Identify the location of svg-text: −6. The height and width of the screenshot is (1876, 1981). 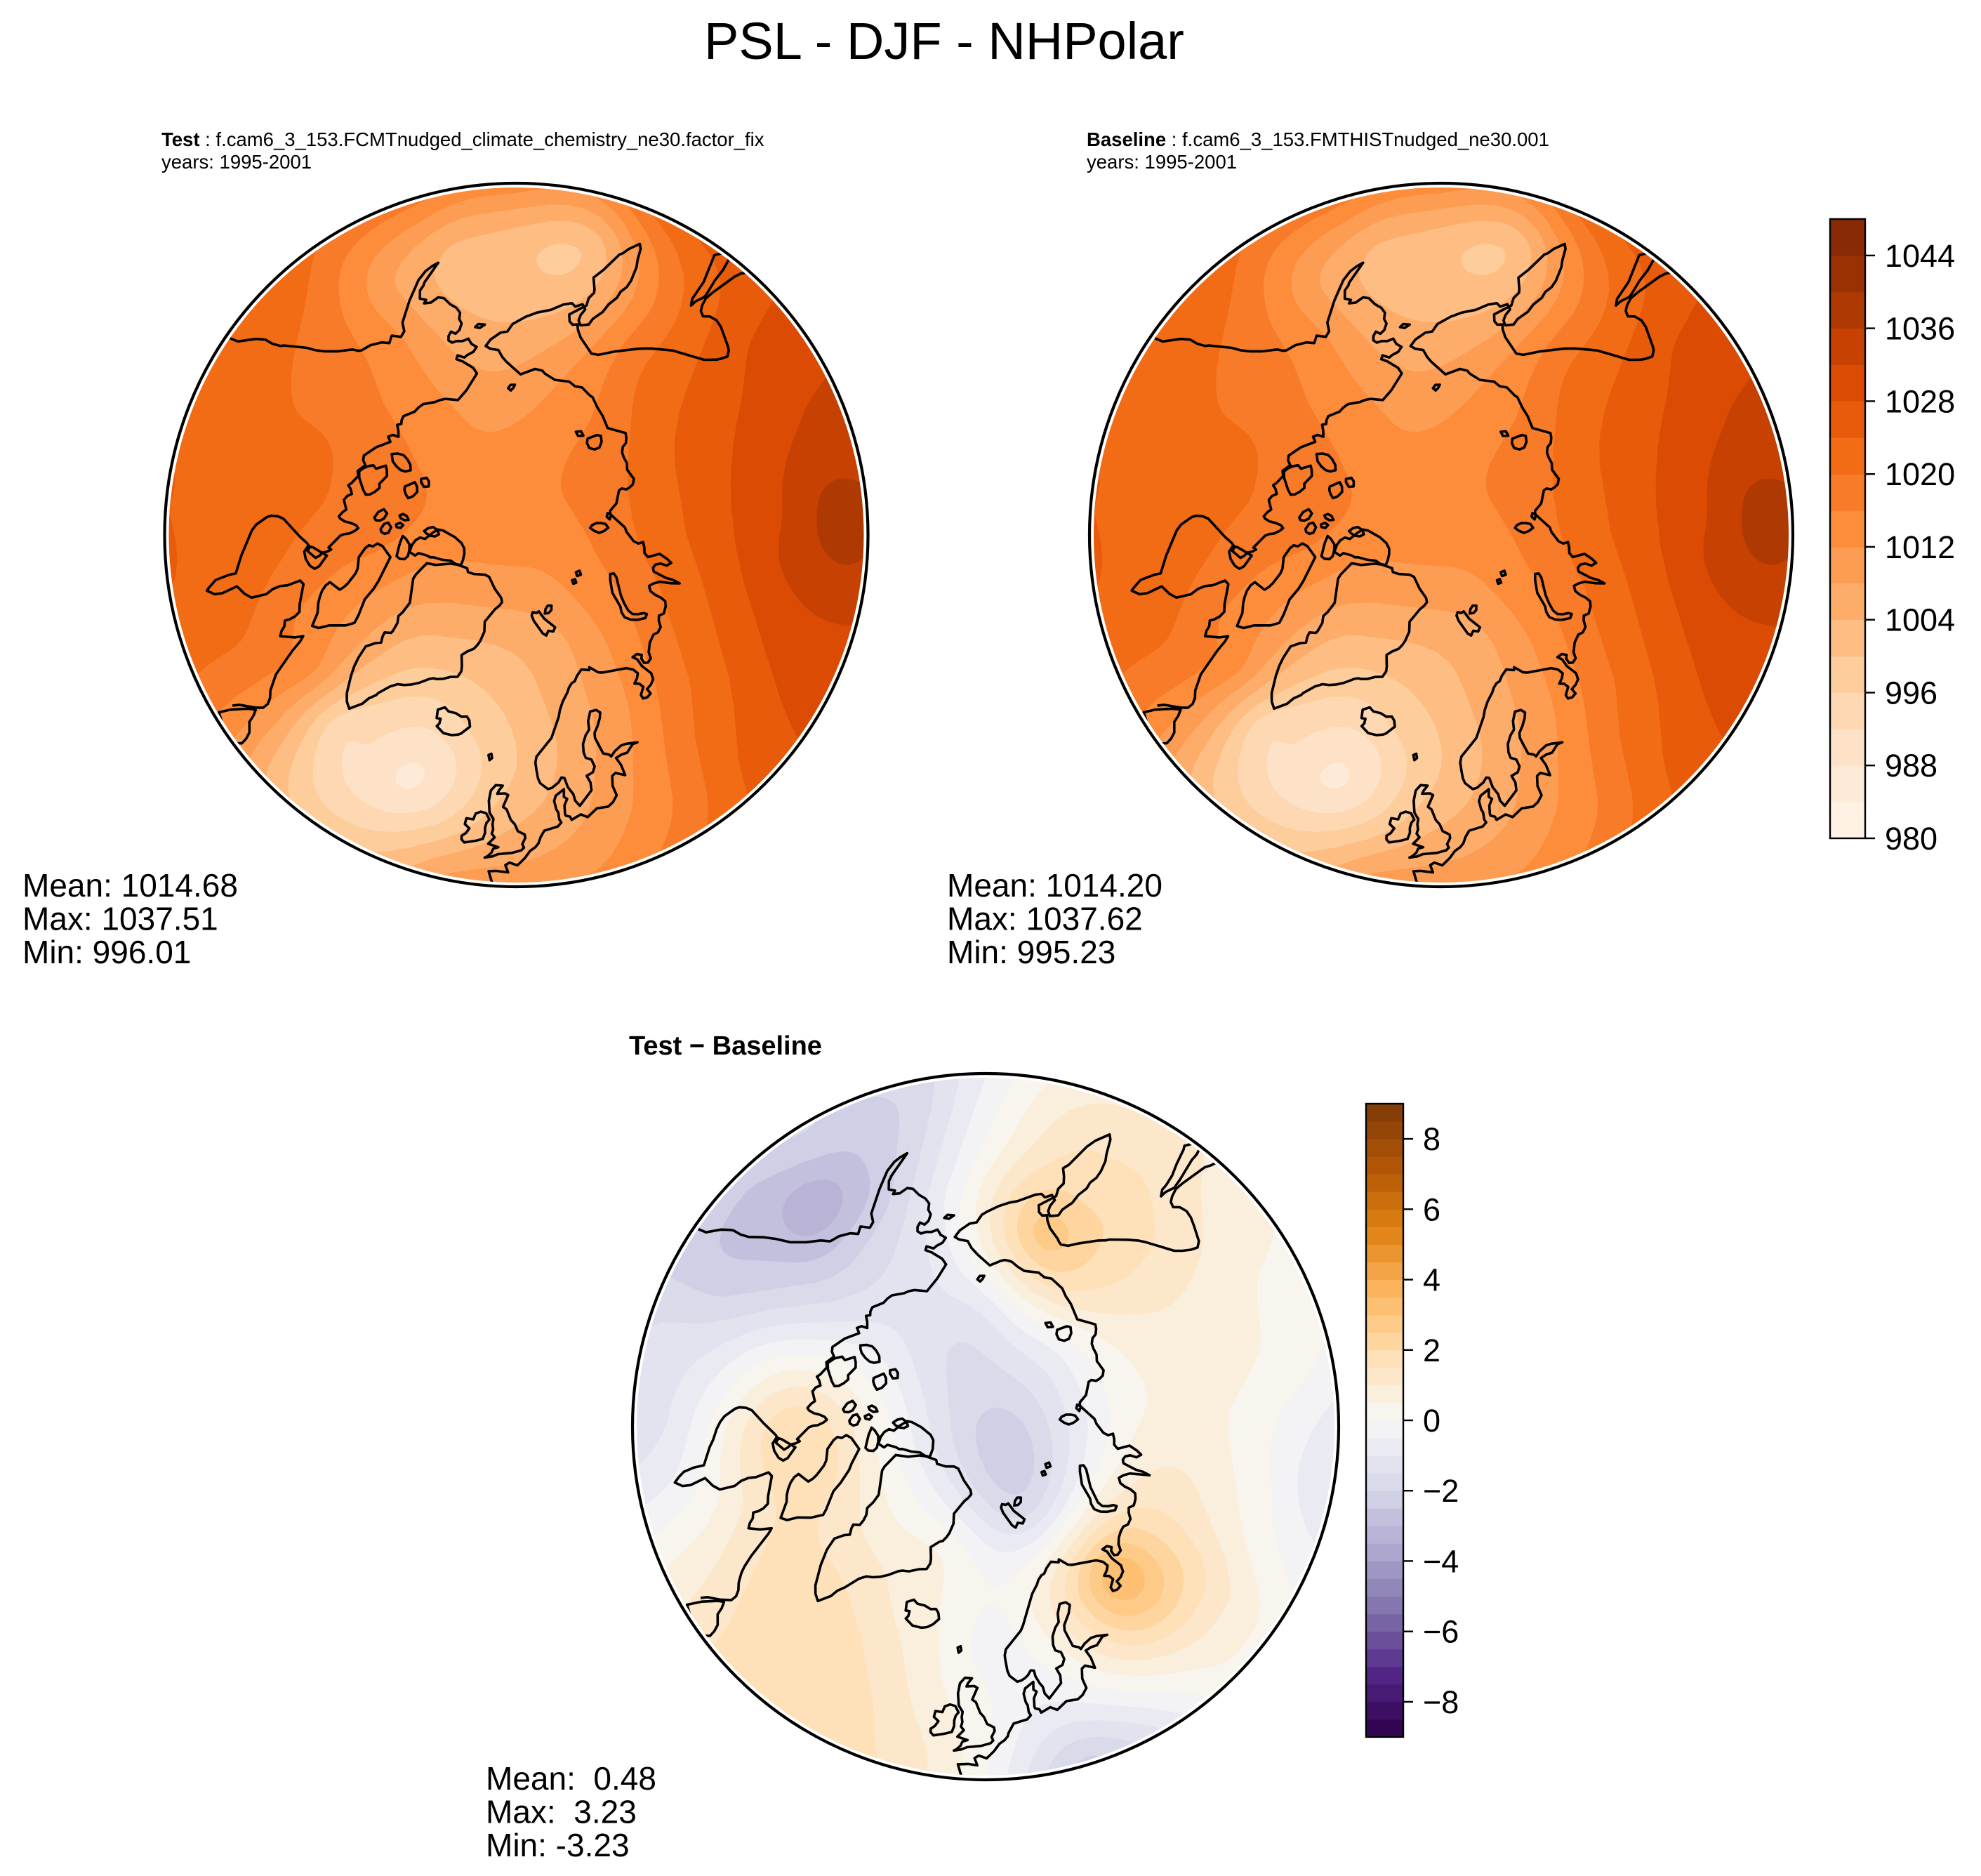
(1441, 1632).